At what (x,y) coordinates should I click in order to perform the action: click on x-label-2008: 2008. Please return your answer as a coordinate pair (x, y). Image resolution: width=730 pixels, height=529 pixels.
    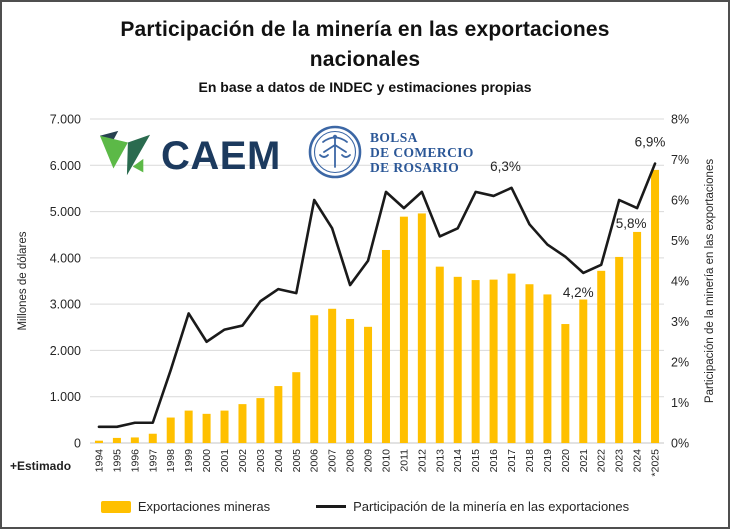
    Looking at the image, I should click on (351, 461).